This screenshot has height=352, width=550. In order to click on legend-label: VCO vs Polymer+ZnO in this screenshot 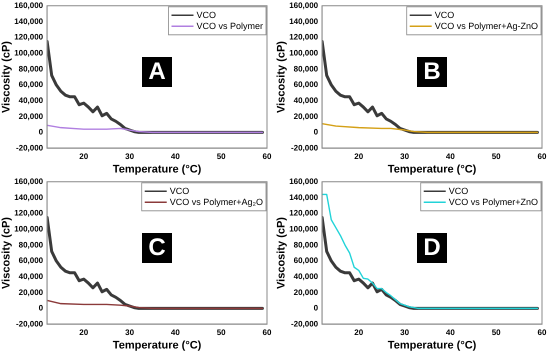, I will do `click(493, 201)`.